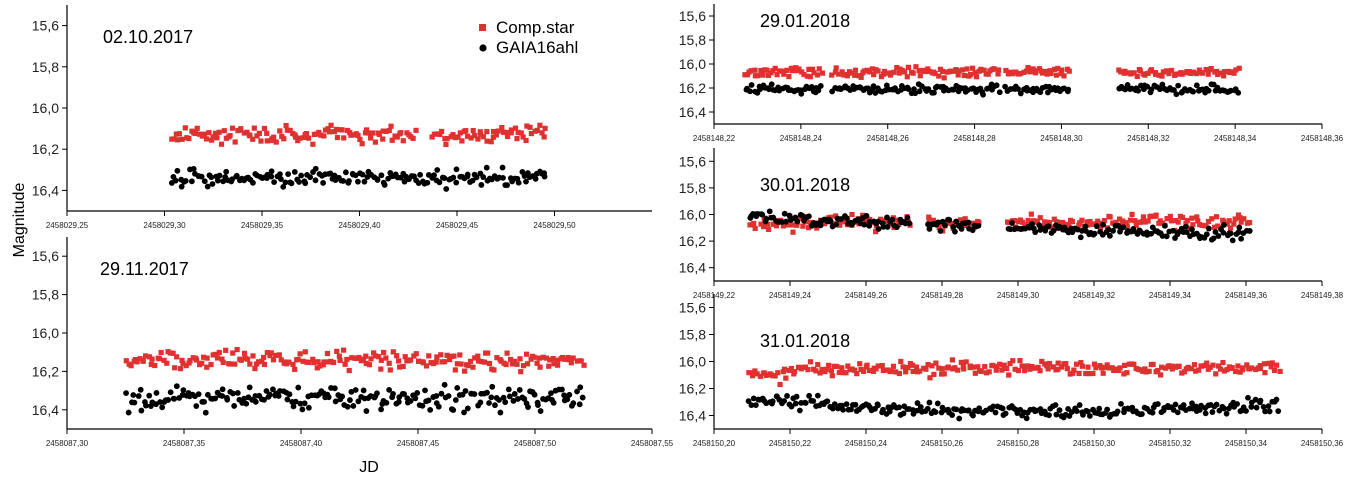 Image resolution: width=1361 pixels, height=487 pixels. I want to click on x-axis-label: JD, so click(369, 467).